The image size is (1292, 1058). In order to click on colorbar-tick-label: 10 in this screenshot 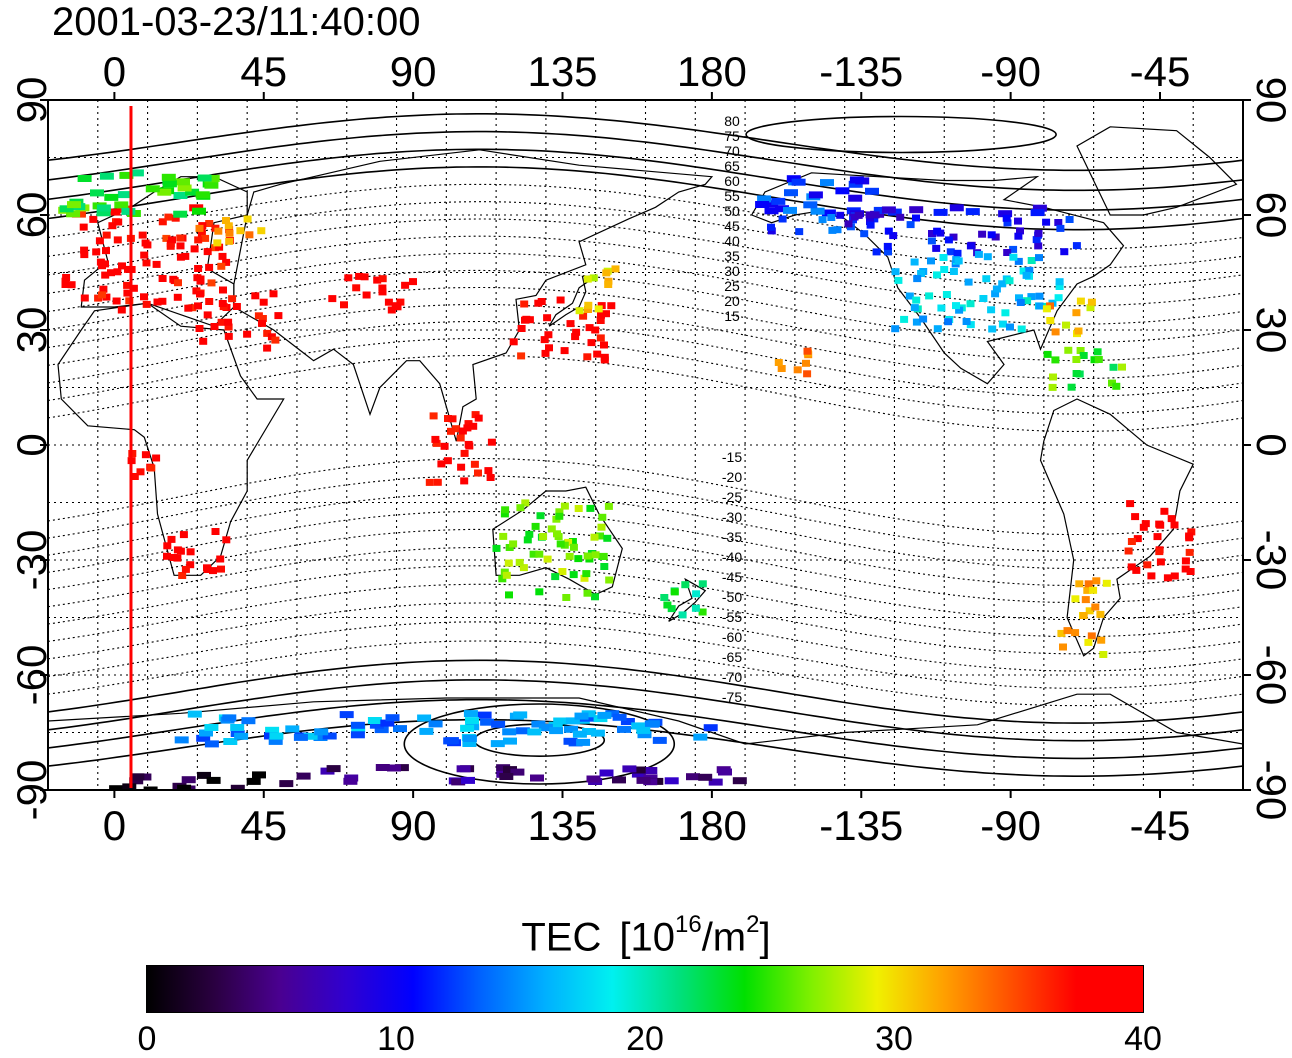, I will do `click(396, 1039)`.